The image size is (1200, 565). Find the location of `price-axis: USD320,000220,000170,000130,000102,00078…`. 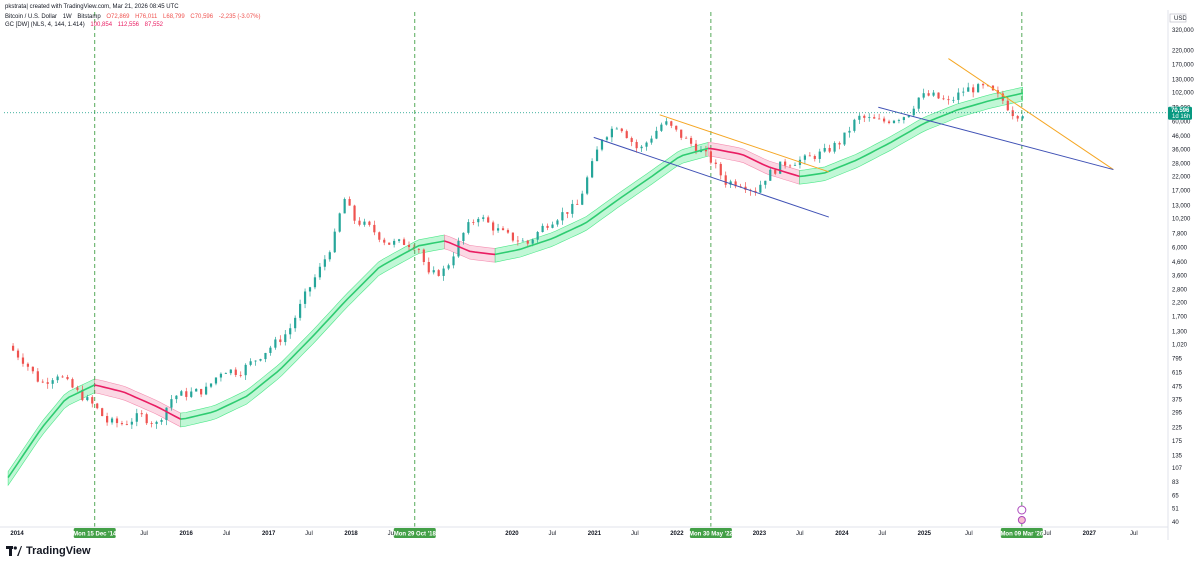

price-axis: USD320,000220,000170,000130,000102,00078… is located at coordinates (1180, 275).